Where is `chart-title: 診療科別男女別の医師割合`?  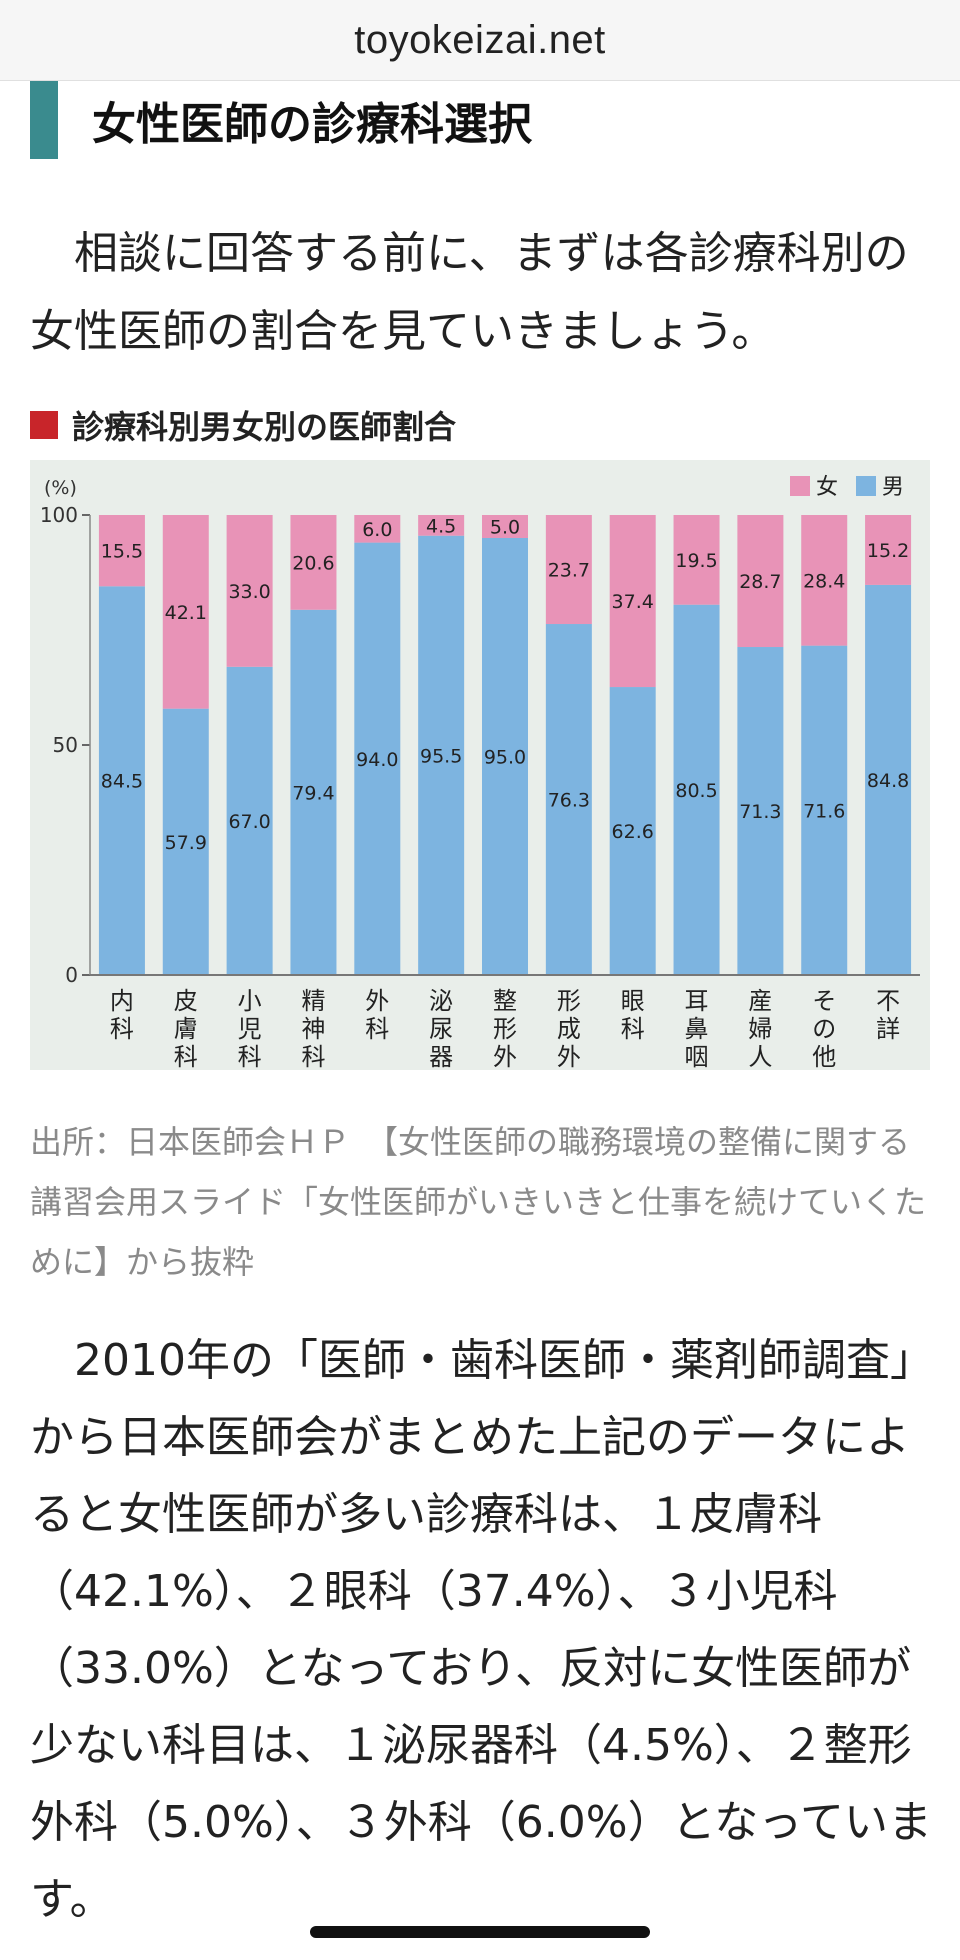 chart-title: 診療科別男女別の医師割合 is located at coordinates (243, 425).